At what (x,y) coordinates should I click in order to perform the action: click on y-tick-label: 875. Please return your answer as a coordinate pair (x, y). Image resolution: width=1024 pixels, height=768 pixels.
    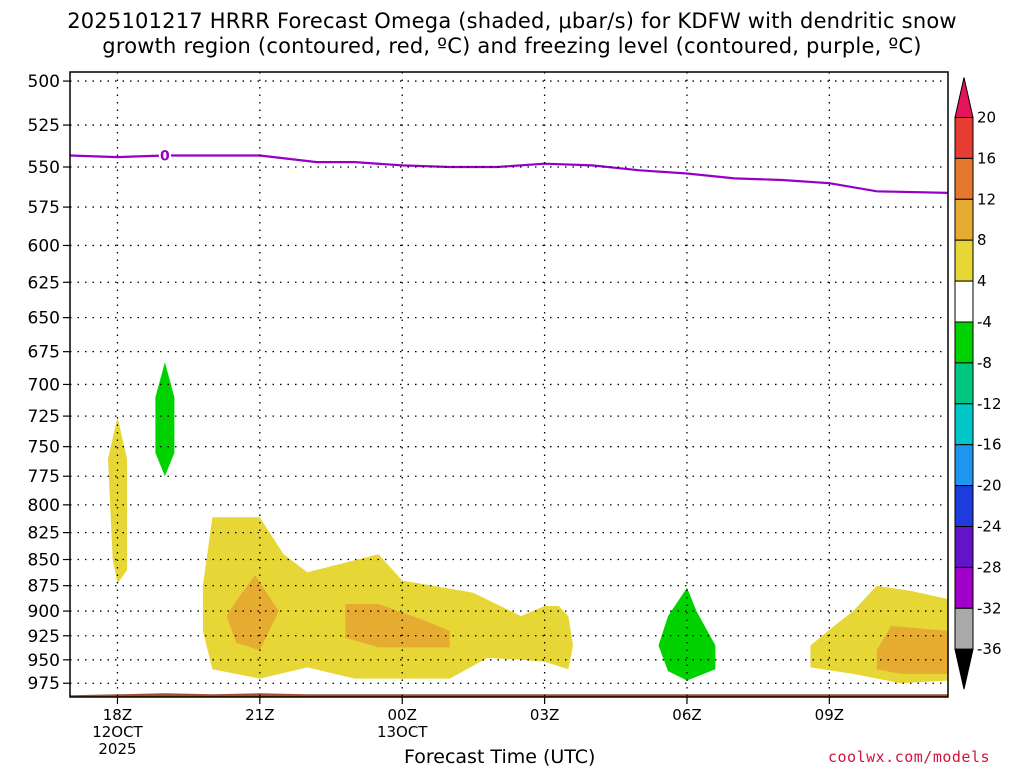
    Looking at the image, I should click on (44, 587).